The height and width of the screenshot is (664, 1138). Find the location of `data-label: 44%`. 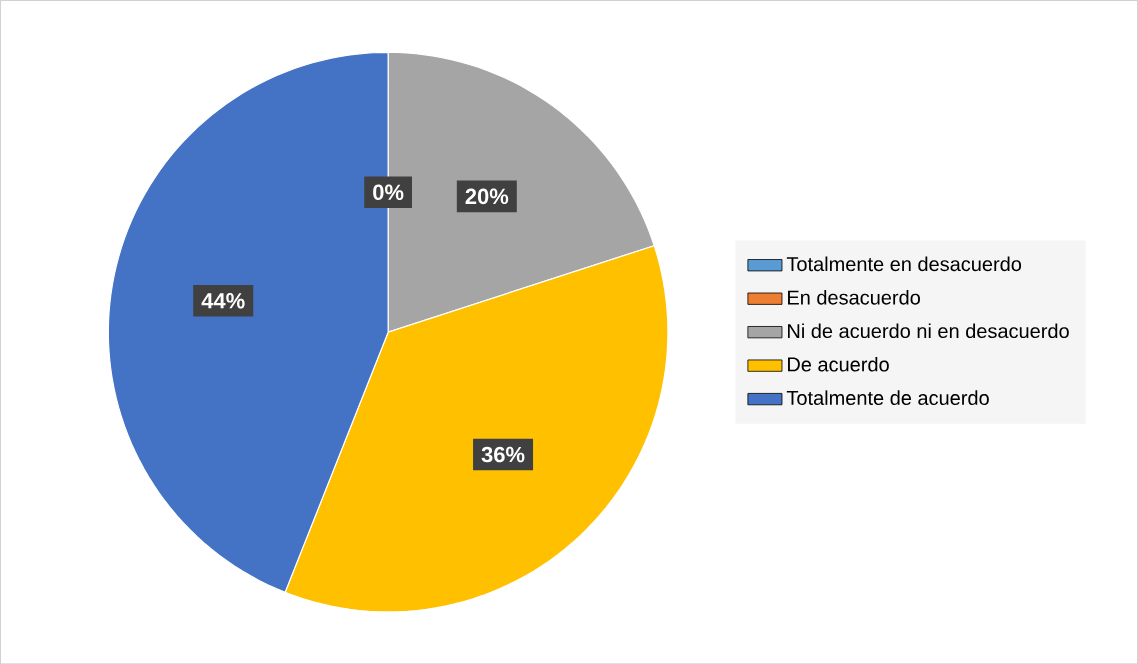

data-label: 44% is located at coordinates (223, 300).